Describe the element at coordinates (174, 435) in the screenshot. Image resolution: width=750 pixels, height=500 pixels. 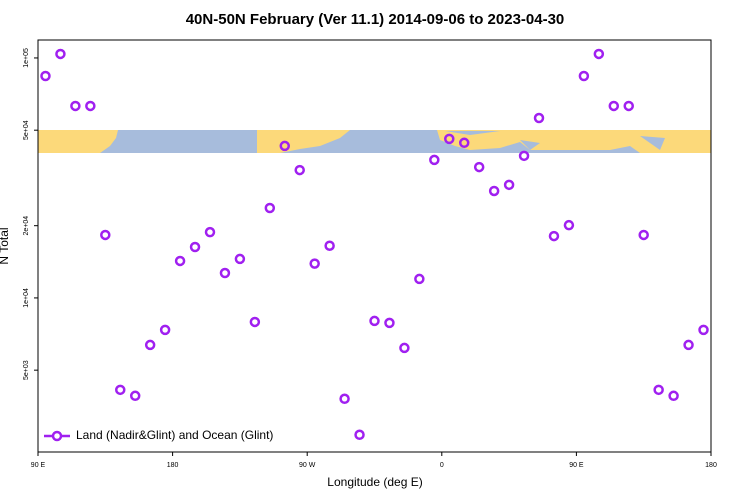
I see `legend-label: Land (Nadir&Glint) and Ocean (Glint)` at that location.